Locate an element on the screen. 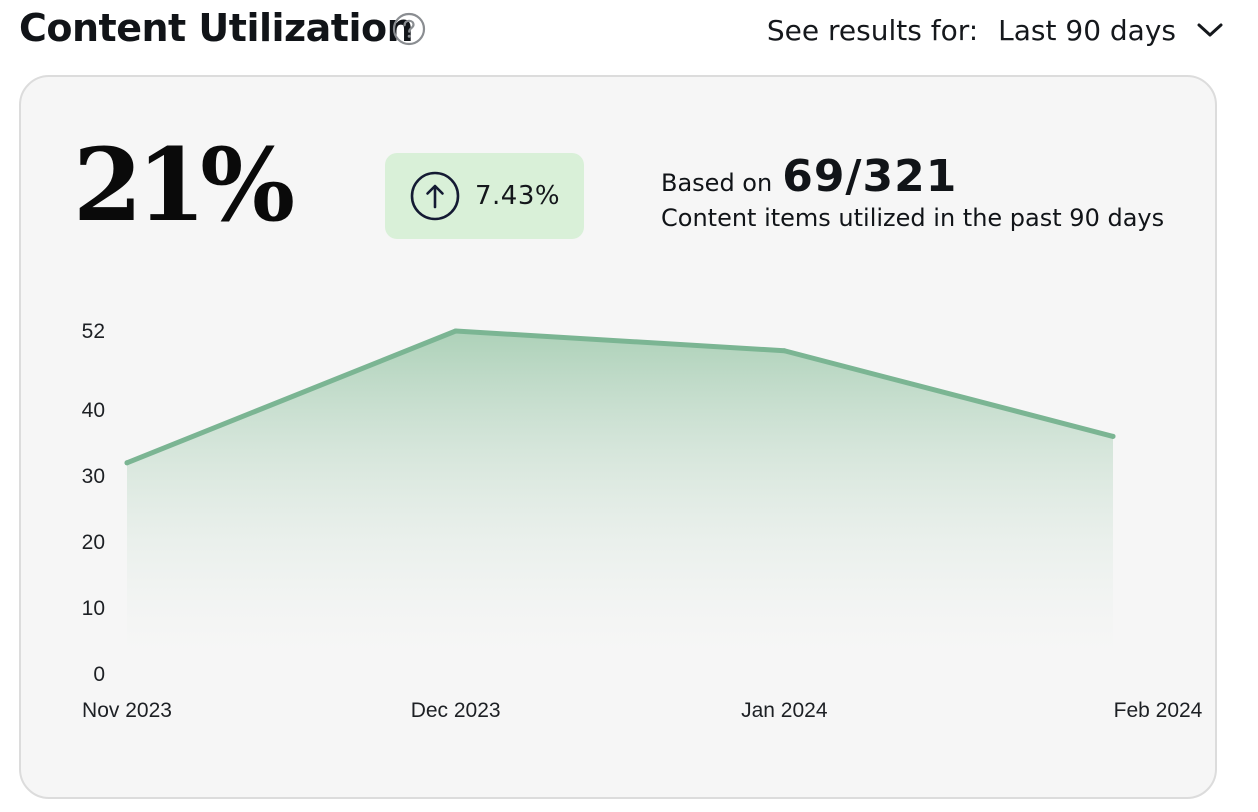 Image resolution: width=1258 pixels, height=812 pixels. y-tick-label: 10 is located at coordinates (93, 608).